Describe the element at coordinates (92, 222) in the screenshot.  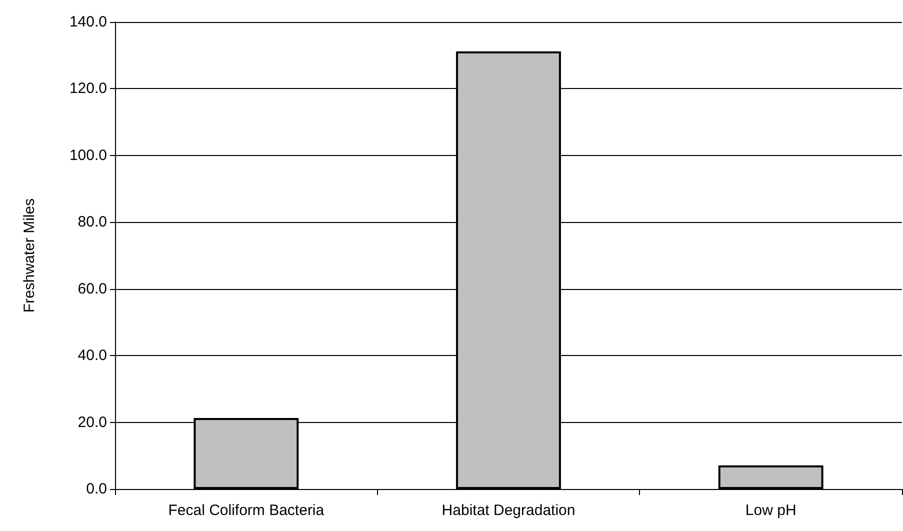
I see `y-tick-label: 80.0` at that location.